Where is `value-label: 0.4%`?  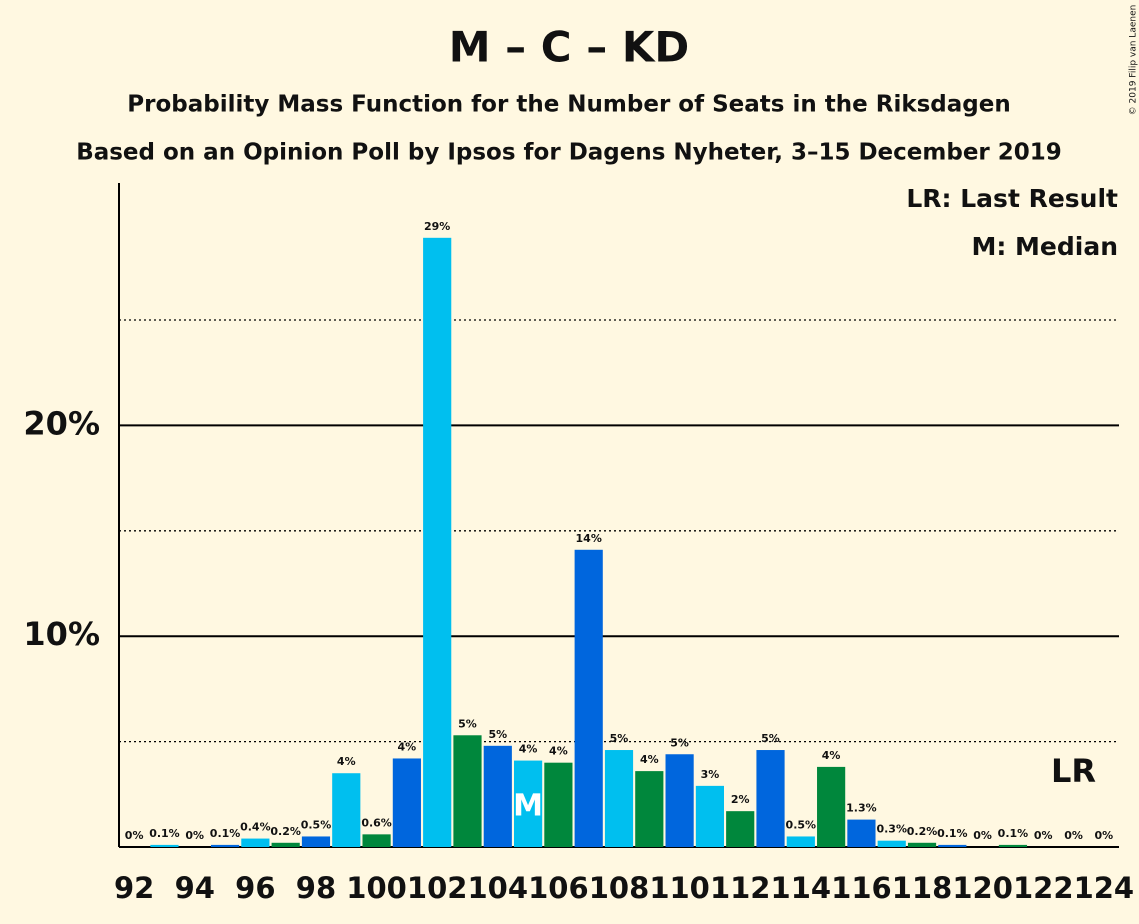
value-label: 0.4% is located at coordinates (255, 827).